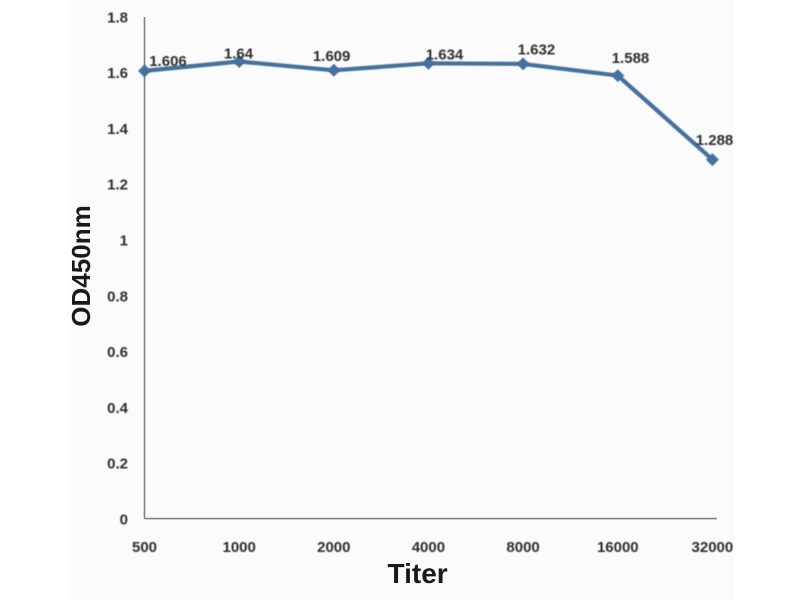  I want to click on svg-text: 0.6, so click(117, 352).